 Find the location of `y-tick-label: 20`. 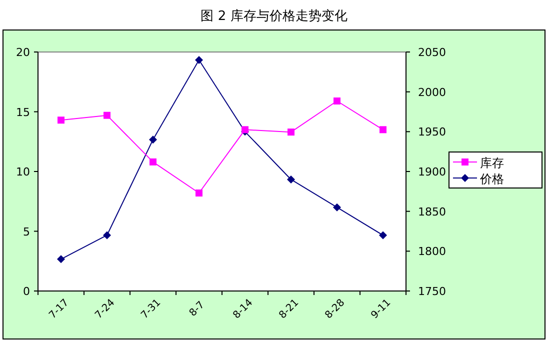

y-tick-label: 20 is located at coordinates (23, 52).